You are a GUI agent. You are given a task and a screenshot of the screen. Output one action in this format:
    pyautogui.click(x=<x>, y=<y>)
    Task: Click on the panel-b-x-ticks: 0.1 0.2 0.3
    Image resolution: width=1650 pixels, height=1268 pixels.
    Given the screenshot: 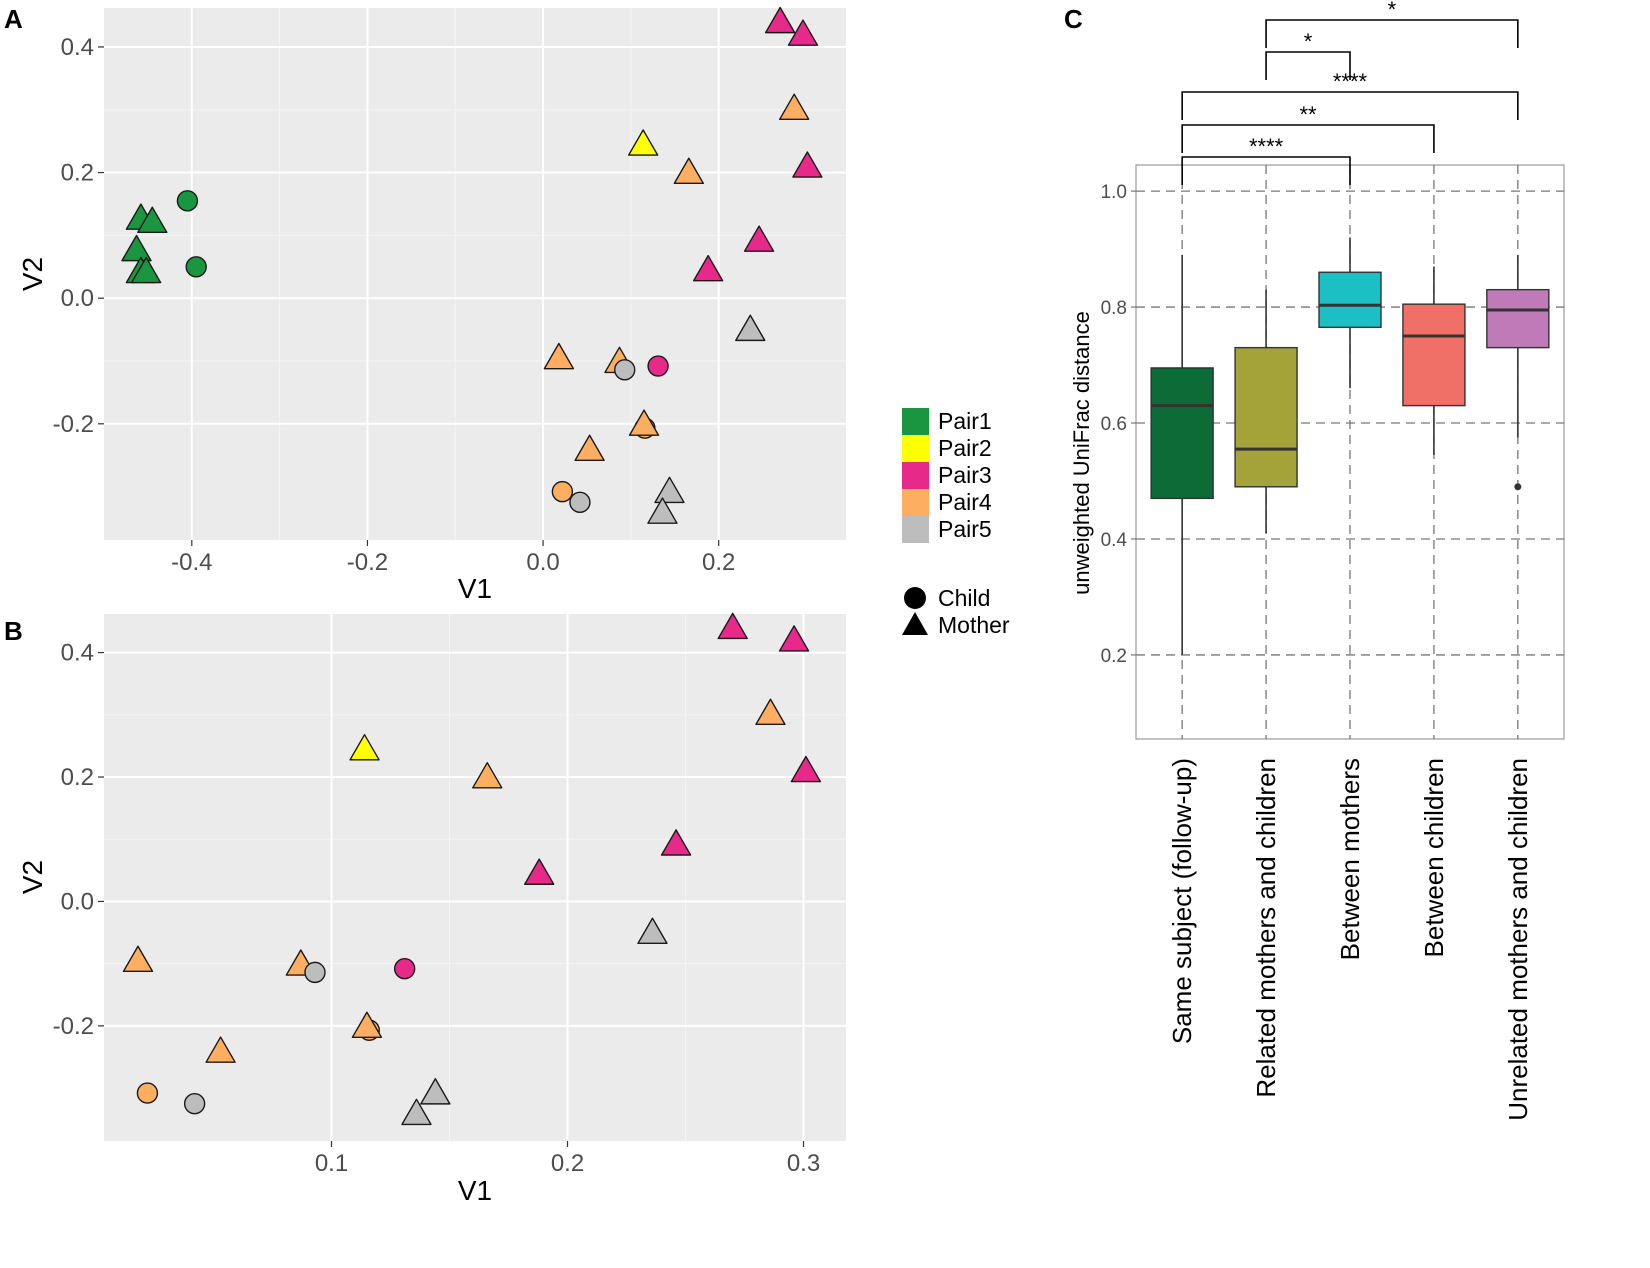 What is the action you would take?
    pyautogui.click(x=567, y=1159)
    